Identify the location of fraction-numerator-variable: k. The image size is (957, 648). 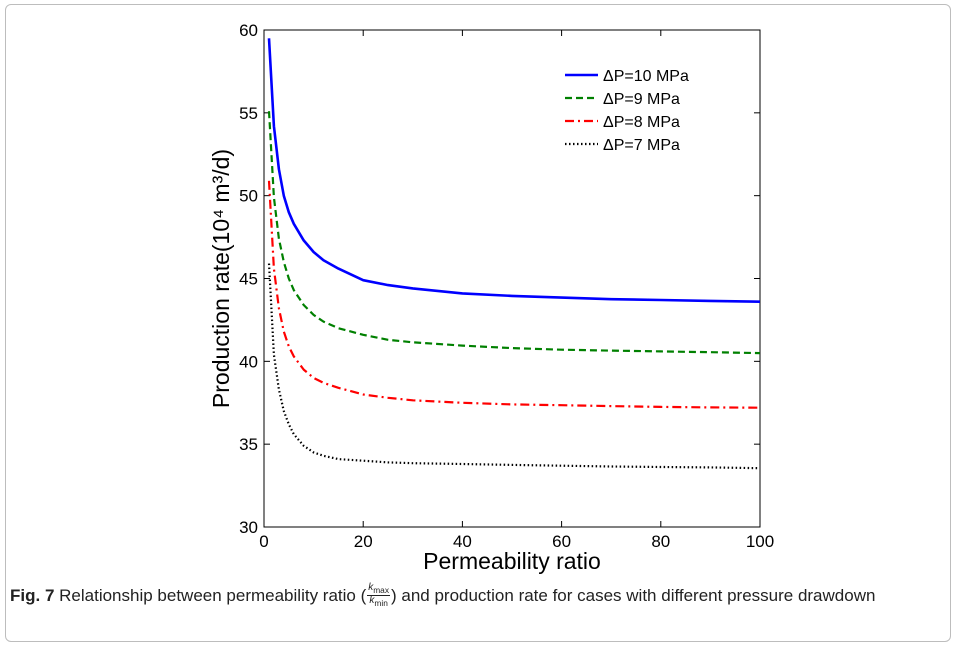
(371, 588).